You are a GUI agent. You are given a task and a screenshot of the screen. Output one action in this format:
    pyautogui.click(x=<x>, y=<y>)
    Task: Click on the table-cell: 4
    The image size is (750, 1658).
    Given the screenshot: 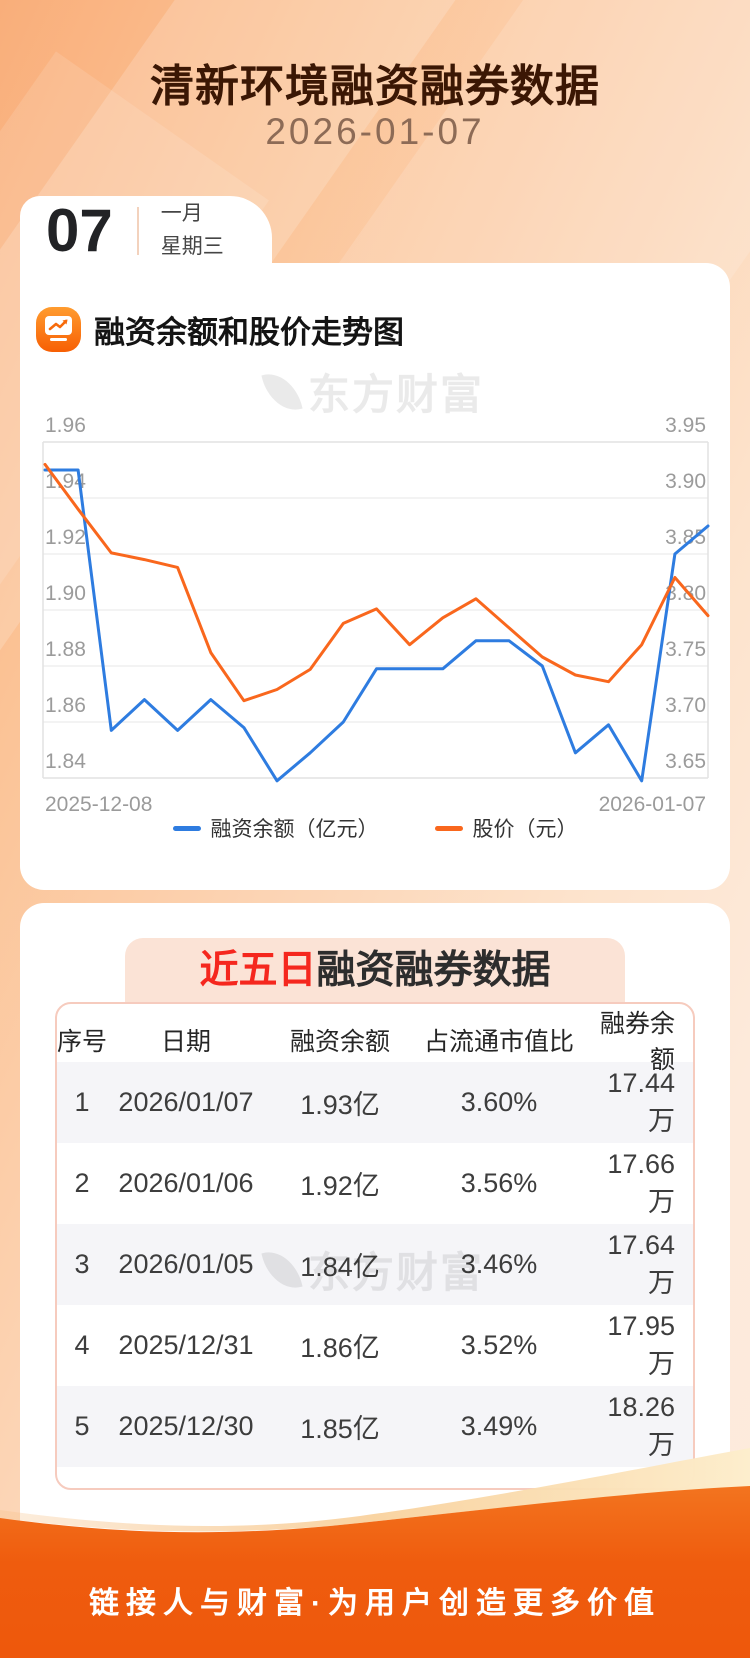 What is the action you would take?
    pyautogui.click(x=82, y=1345)
    